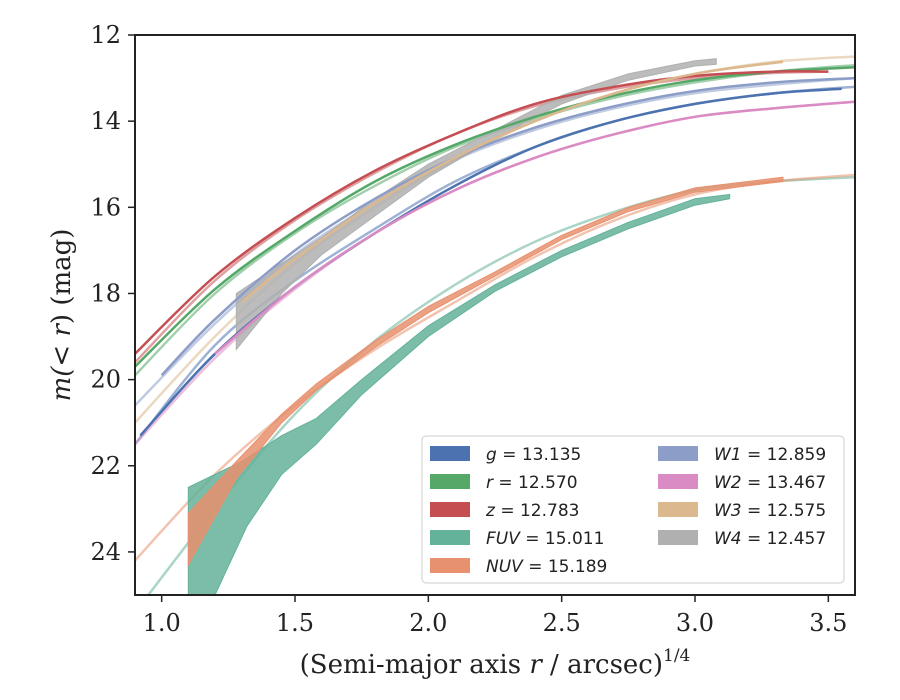 This screenshot has height=700, width=900. I want to click on y-axis-ticks: 12 14 16 18 20 22 24, so click(112, 293).